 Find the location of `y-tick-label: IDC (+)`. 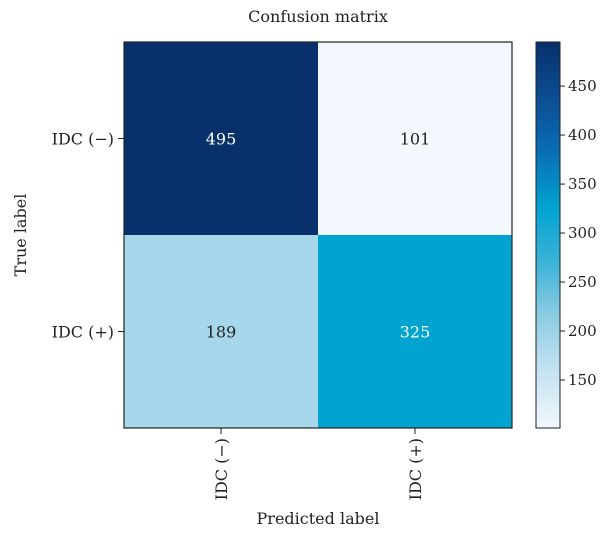

y-tick-label: IDC (+) is located at coordinates (83, 332).